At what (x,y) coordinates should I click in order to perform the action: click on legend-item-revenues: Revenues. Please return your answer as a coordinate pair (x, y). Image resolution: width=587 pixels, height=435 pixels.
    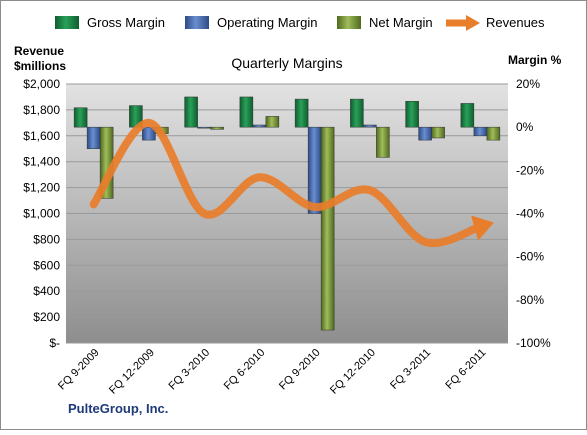
    Looking at the image, I should click on (495, 23).